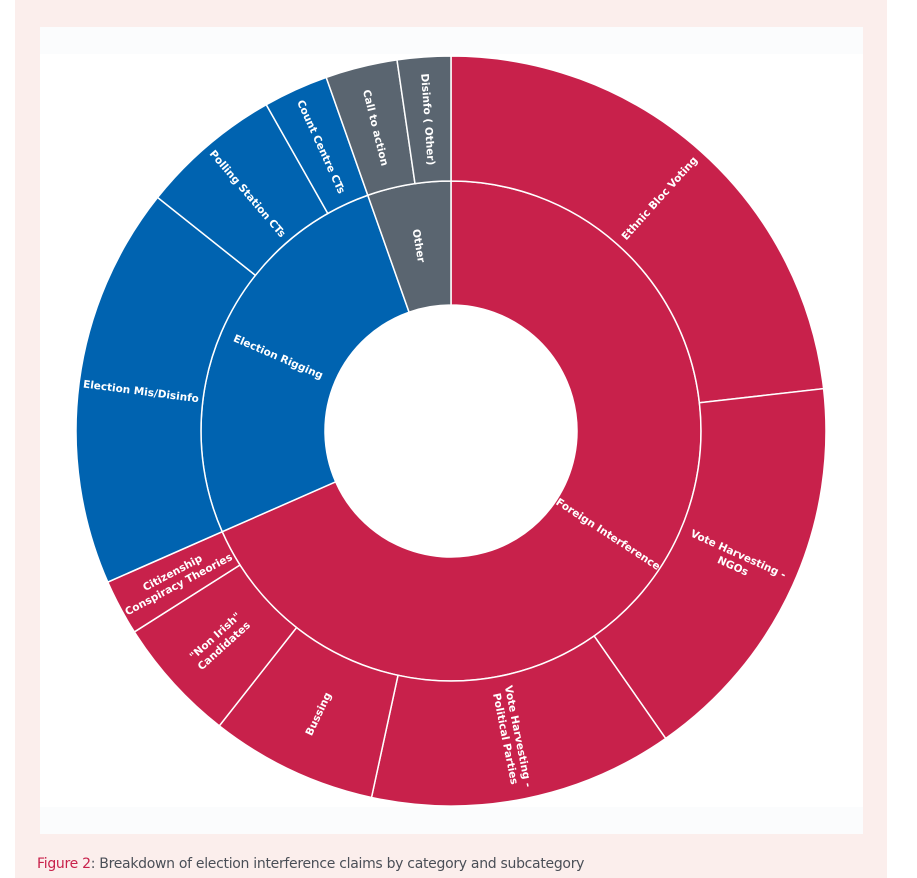 The height and width of the screenshot is (878, 917). I want to click on panel-bottom-band, so click(451, 820).